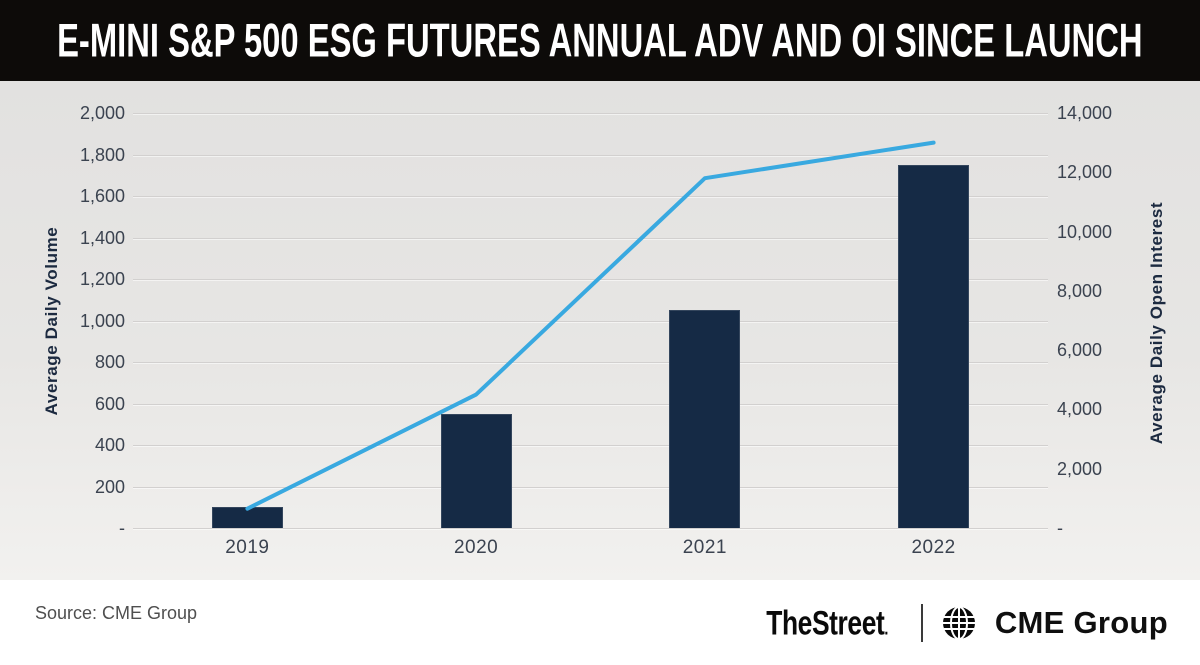 This screenshot has width=1200, height=665. What do you see at coordinates (476, 547) in the screenshot?
I see `x-label-2020: 2020` at bounding box center [476, 547].